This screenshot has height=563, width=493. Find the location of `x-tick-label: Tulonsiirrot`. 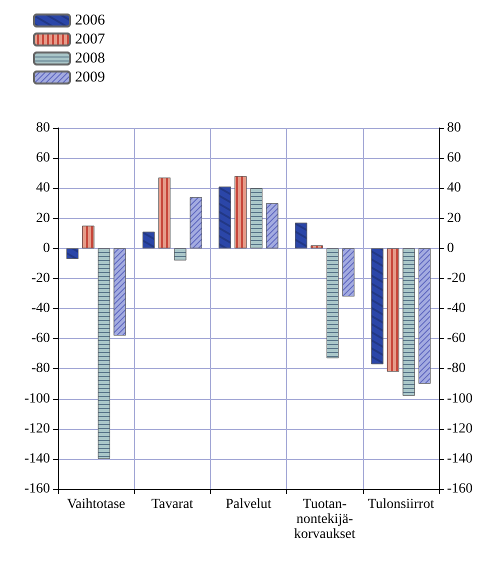

x-tick-label: Tulonsiirrot is located at coordinates (401, 504).